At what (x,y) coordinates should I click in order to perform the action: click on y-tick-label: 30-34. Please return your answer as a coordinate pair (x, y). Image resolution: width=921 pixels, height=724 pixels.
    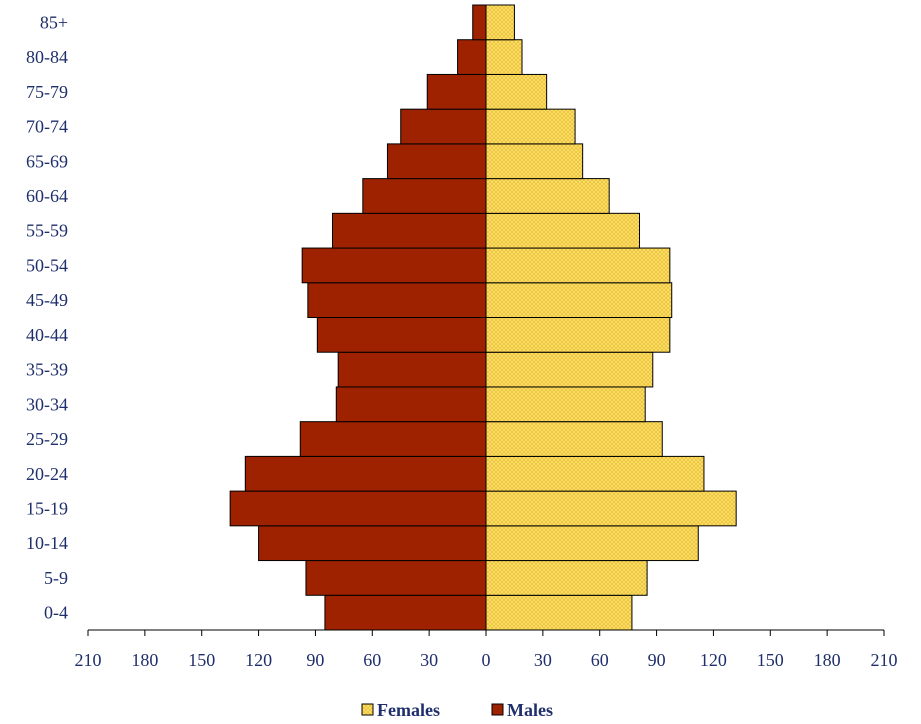
    Looking at the image, I should click on (47, 404).